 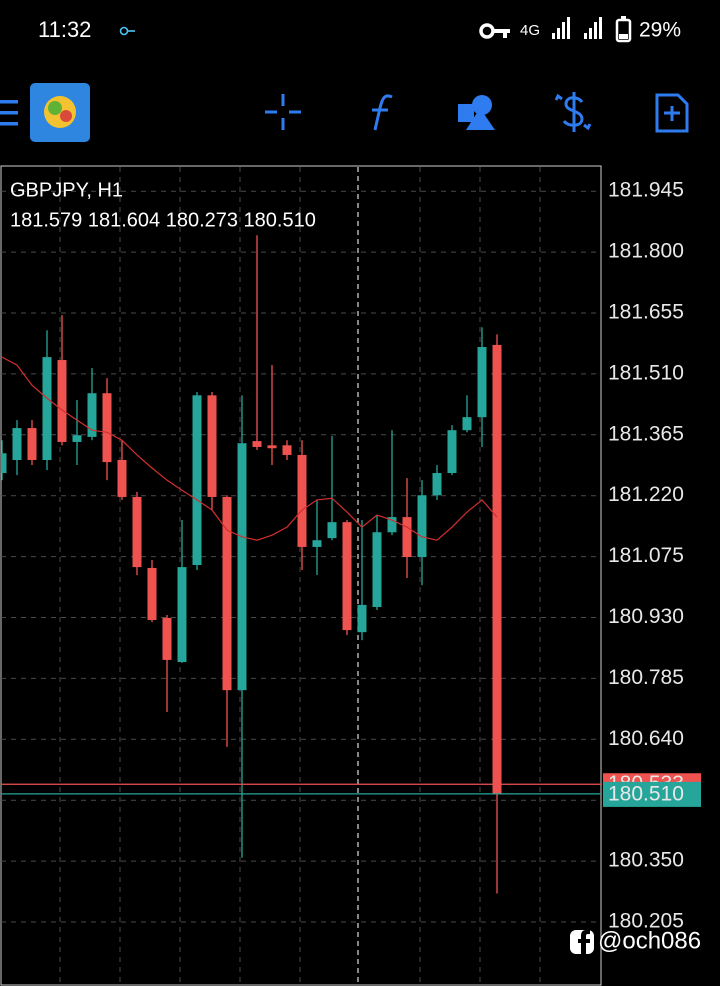 I want to click on app-logo, so click(x=60, y=112).